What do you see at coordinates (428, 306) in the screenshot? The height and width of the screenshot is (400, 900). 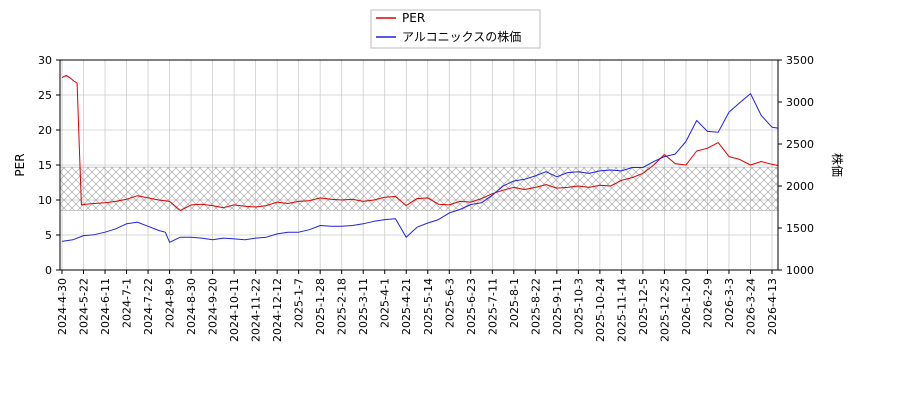 I see `x-tick-label: 2025-5-14` at bounding box center [428, 306].